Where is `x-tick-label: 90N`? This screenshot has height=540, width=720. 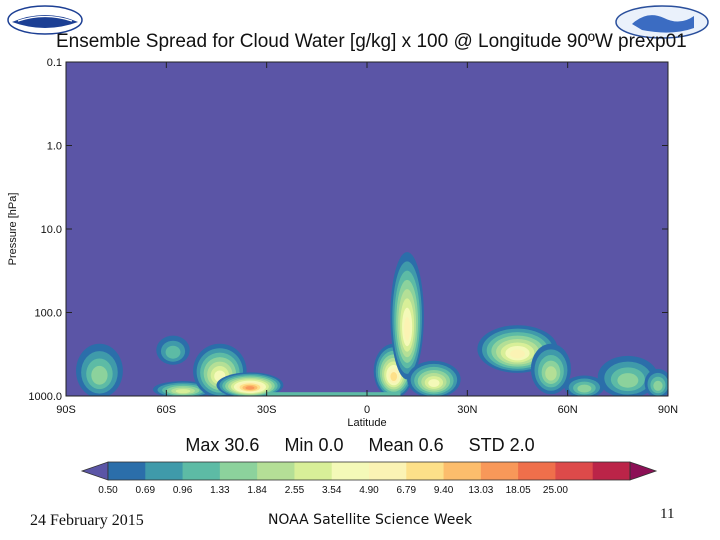
x-tick-label: 90N is located at coordinates (668, 410).